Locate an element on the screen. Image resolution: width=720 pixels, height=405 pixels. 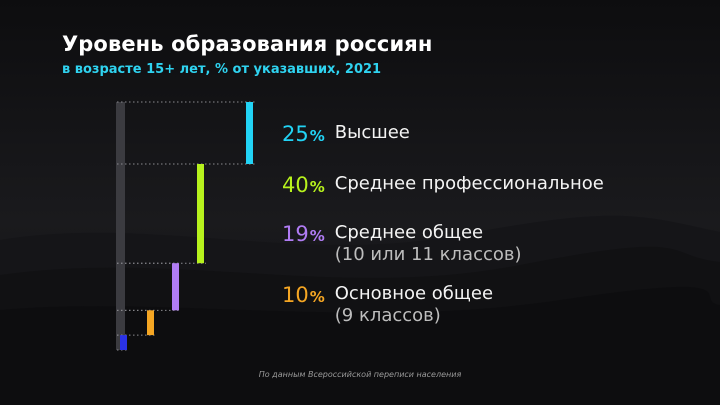
category-label-1: Среднее профессиональное is located at coordinates (469, 184).